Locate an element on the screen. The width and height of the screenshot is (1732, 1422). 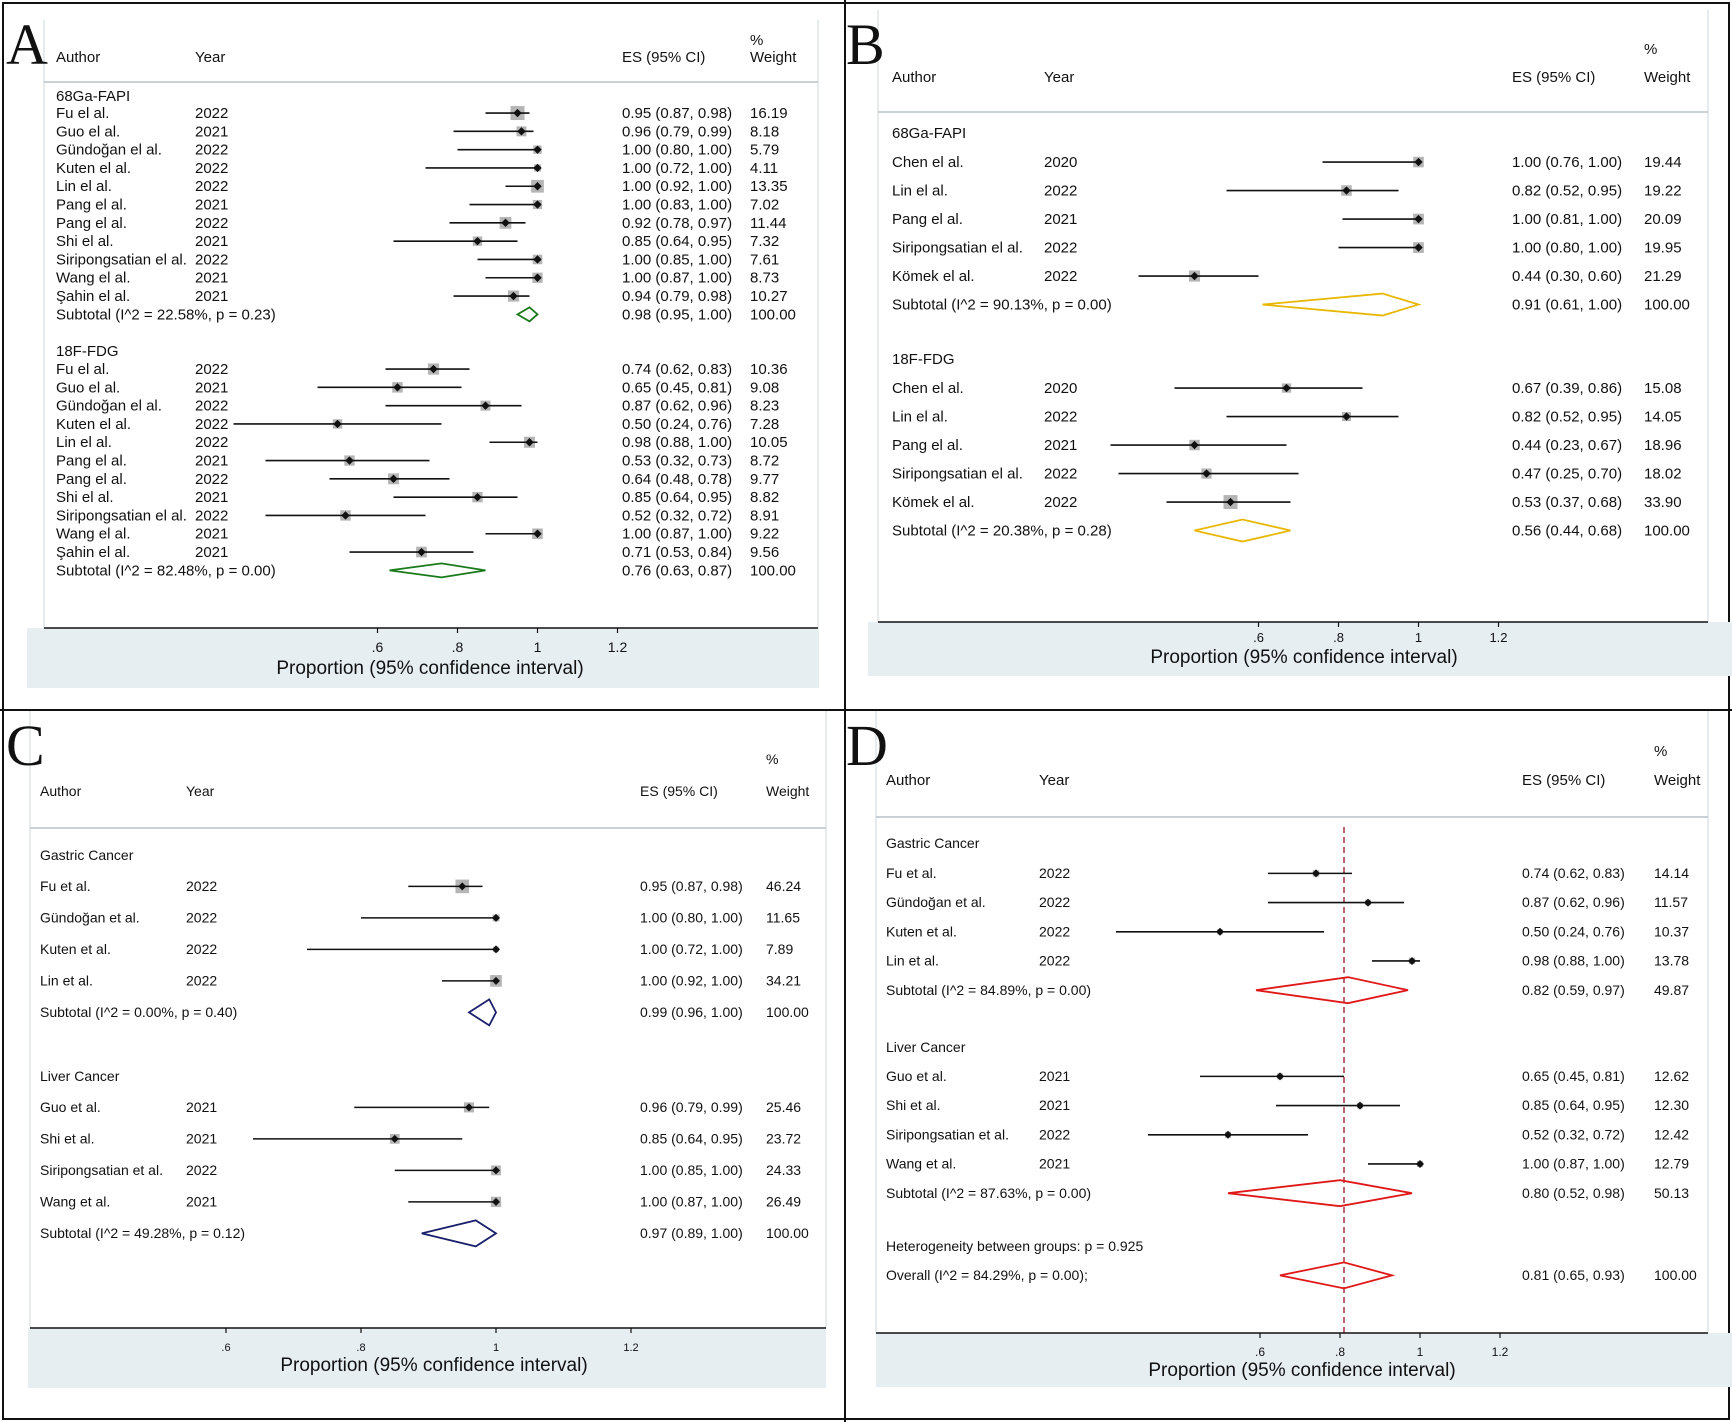
subtotal-es: 0.98 (0.95, 1.00) is located at coordinates (677, 314).